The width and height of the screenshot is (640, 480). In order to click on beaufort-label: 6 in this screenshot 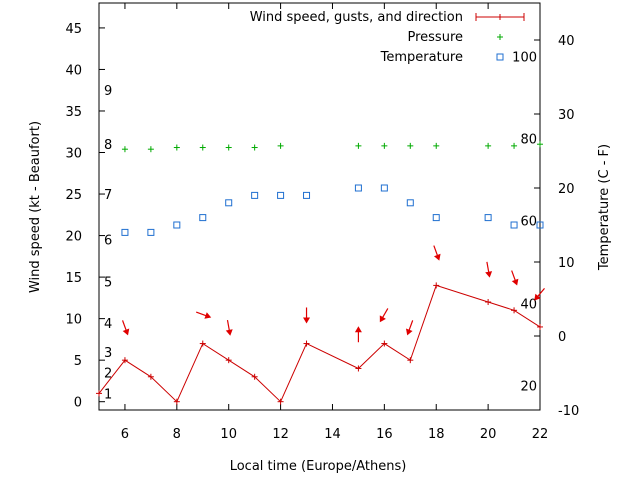, I will do `click(108, 241)`.